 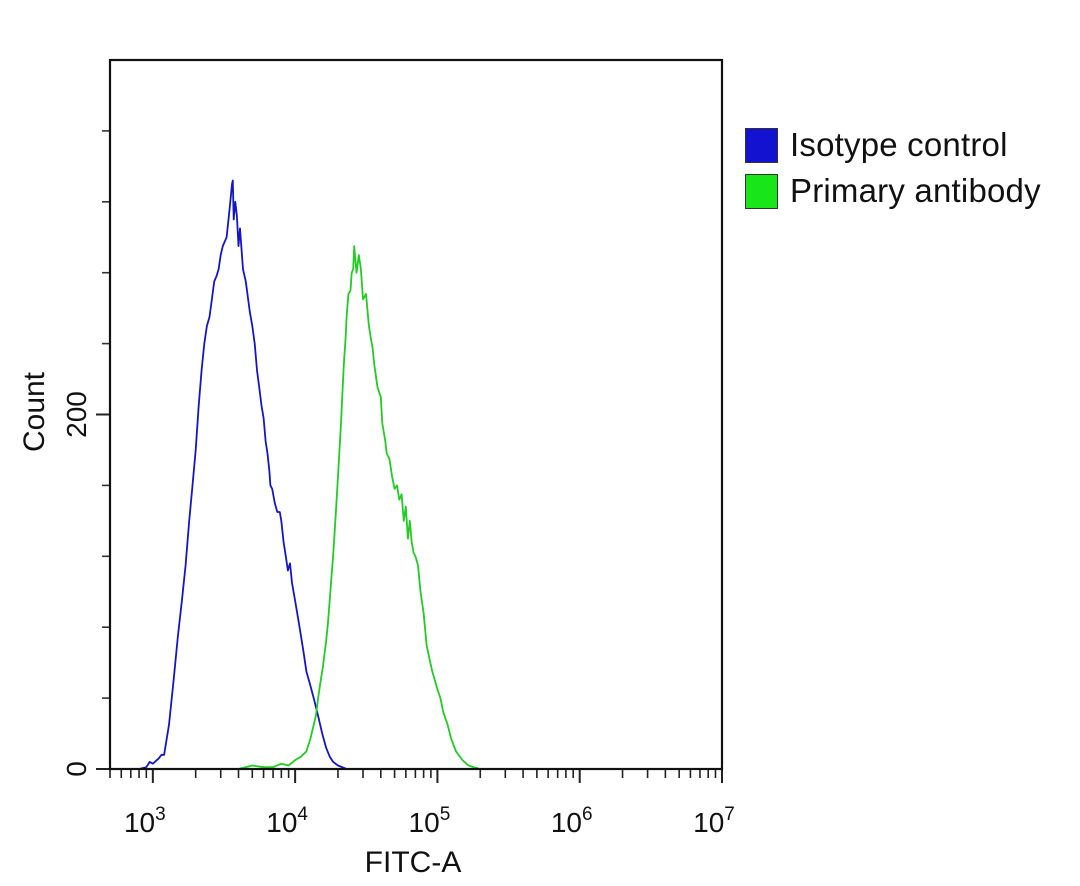 I want to click on y-tick-label: 0, so click(x=76, y=769).